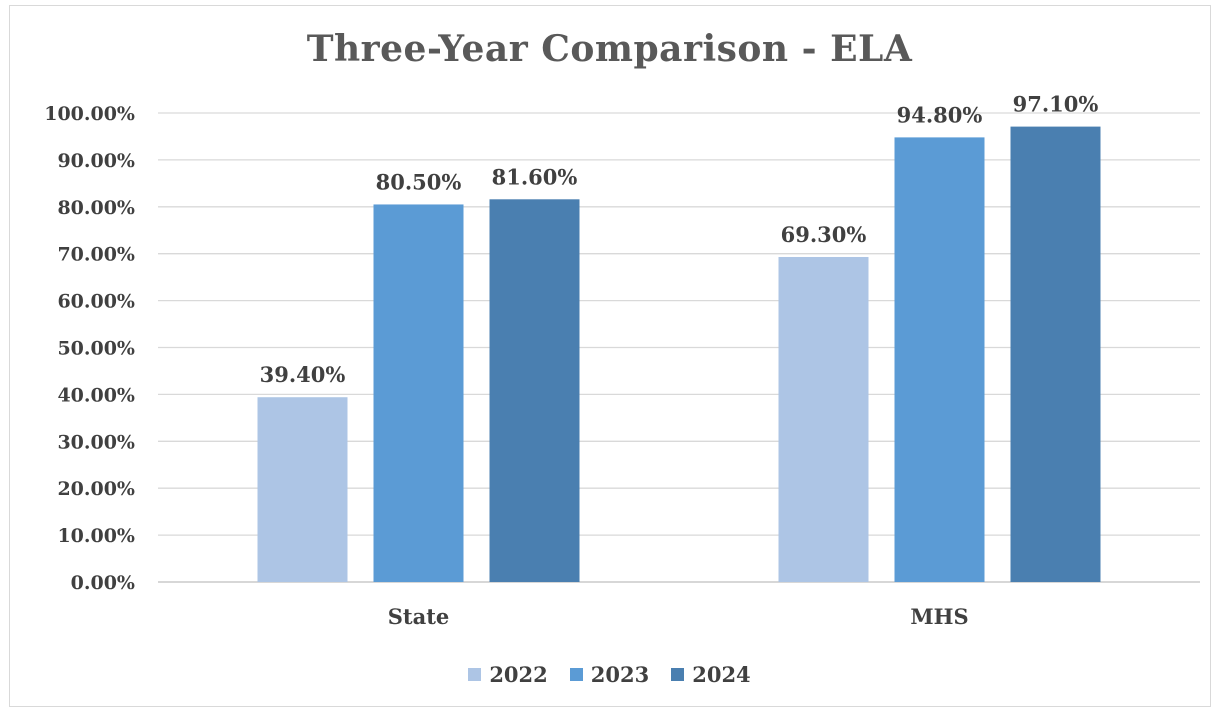 This screenshot has height=717, width=1219. I want to click on legend-label: 2022, so click(518, 674).